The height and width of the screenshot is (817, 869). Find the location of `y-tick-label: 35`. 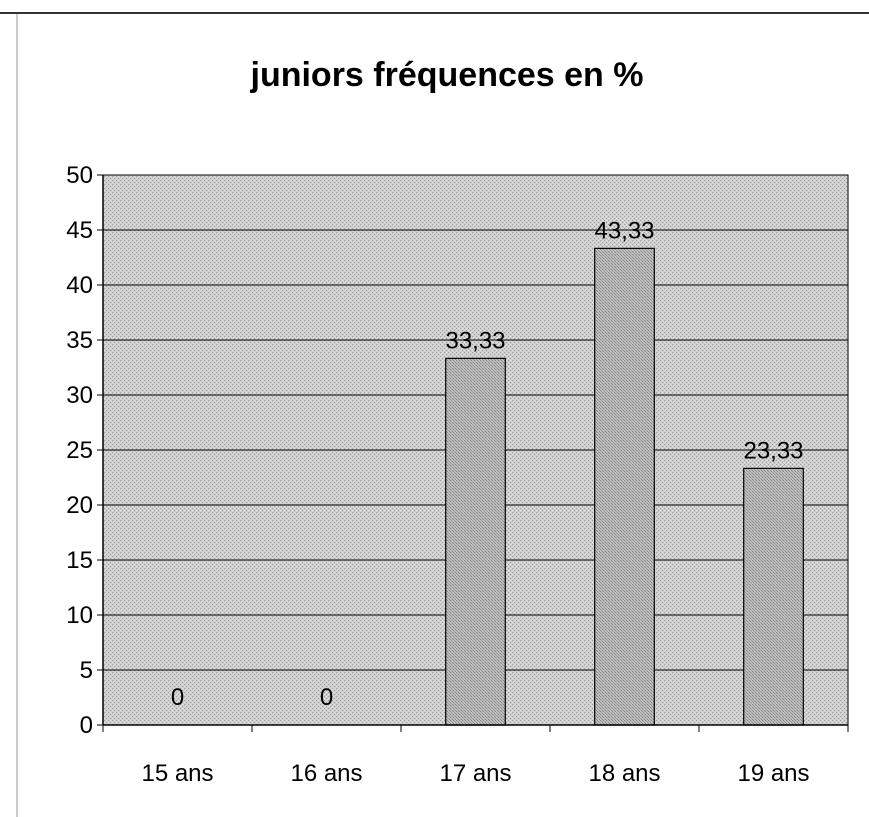

y-tick-label: 35 is located at coordinates (79, 340).